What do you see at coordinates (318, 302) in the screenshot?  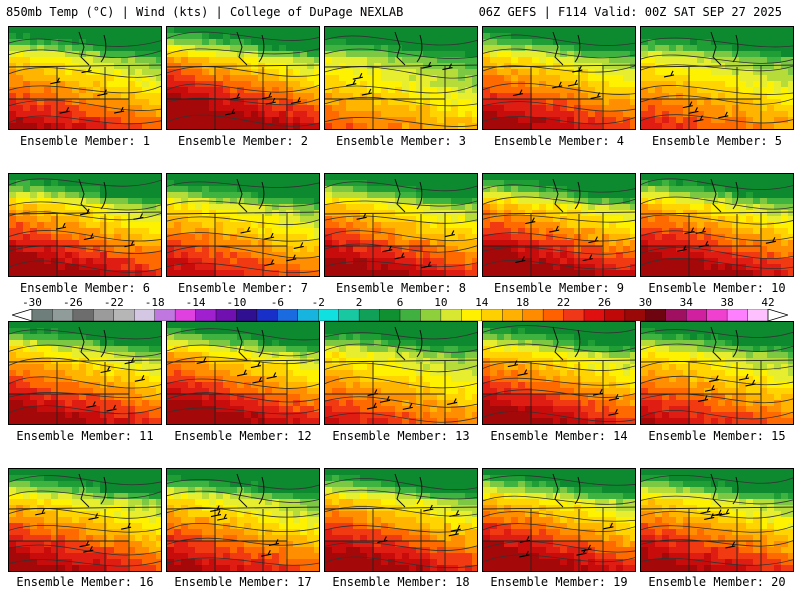 I see `colorbar-tick-label: -2` at bounding box center [318, 302].